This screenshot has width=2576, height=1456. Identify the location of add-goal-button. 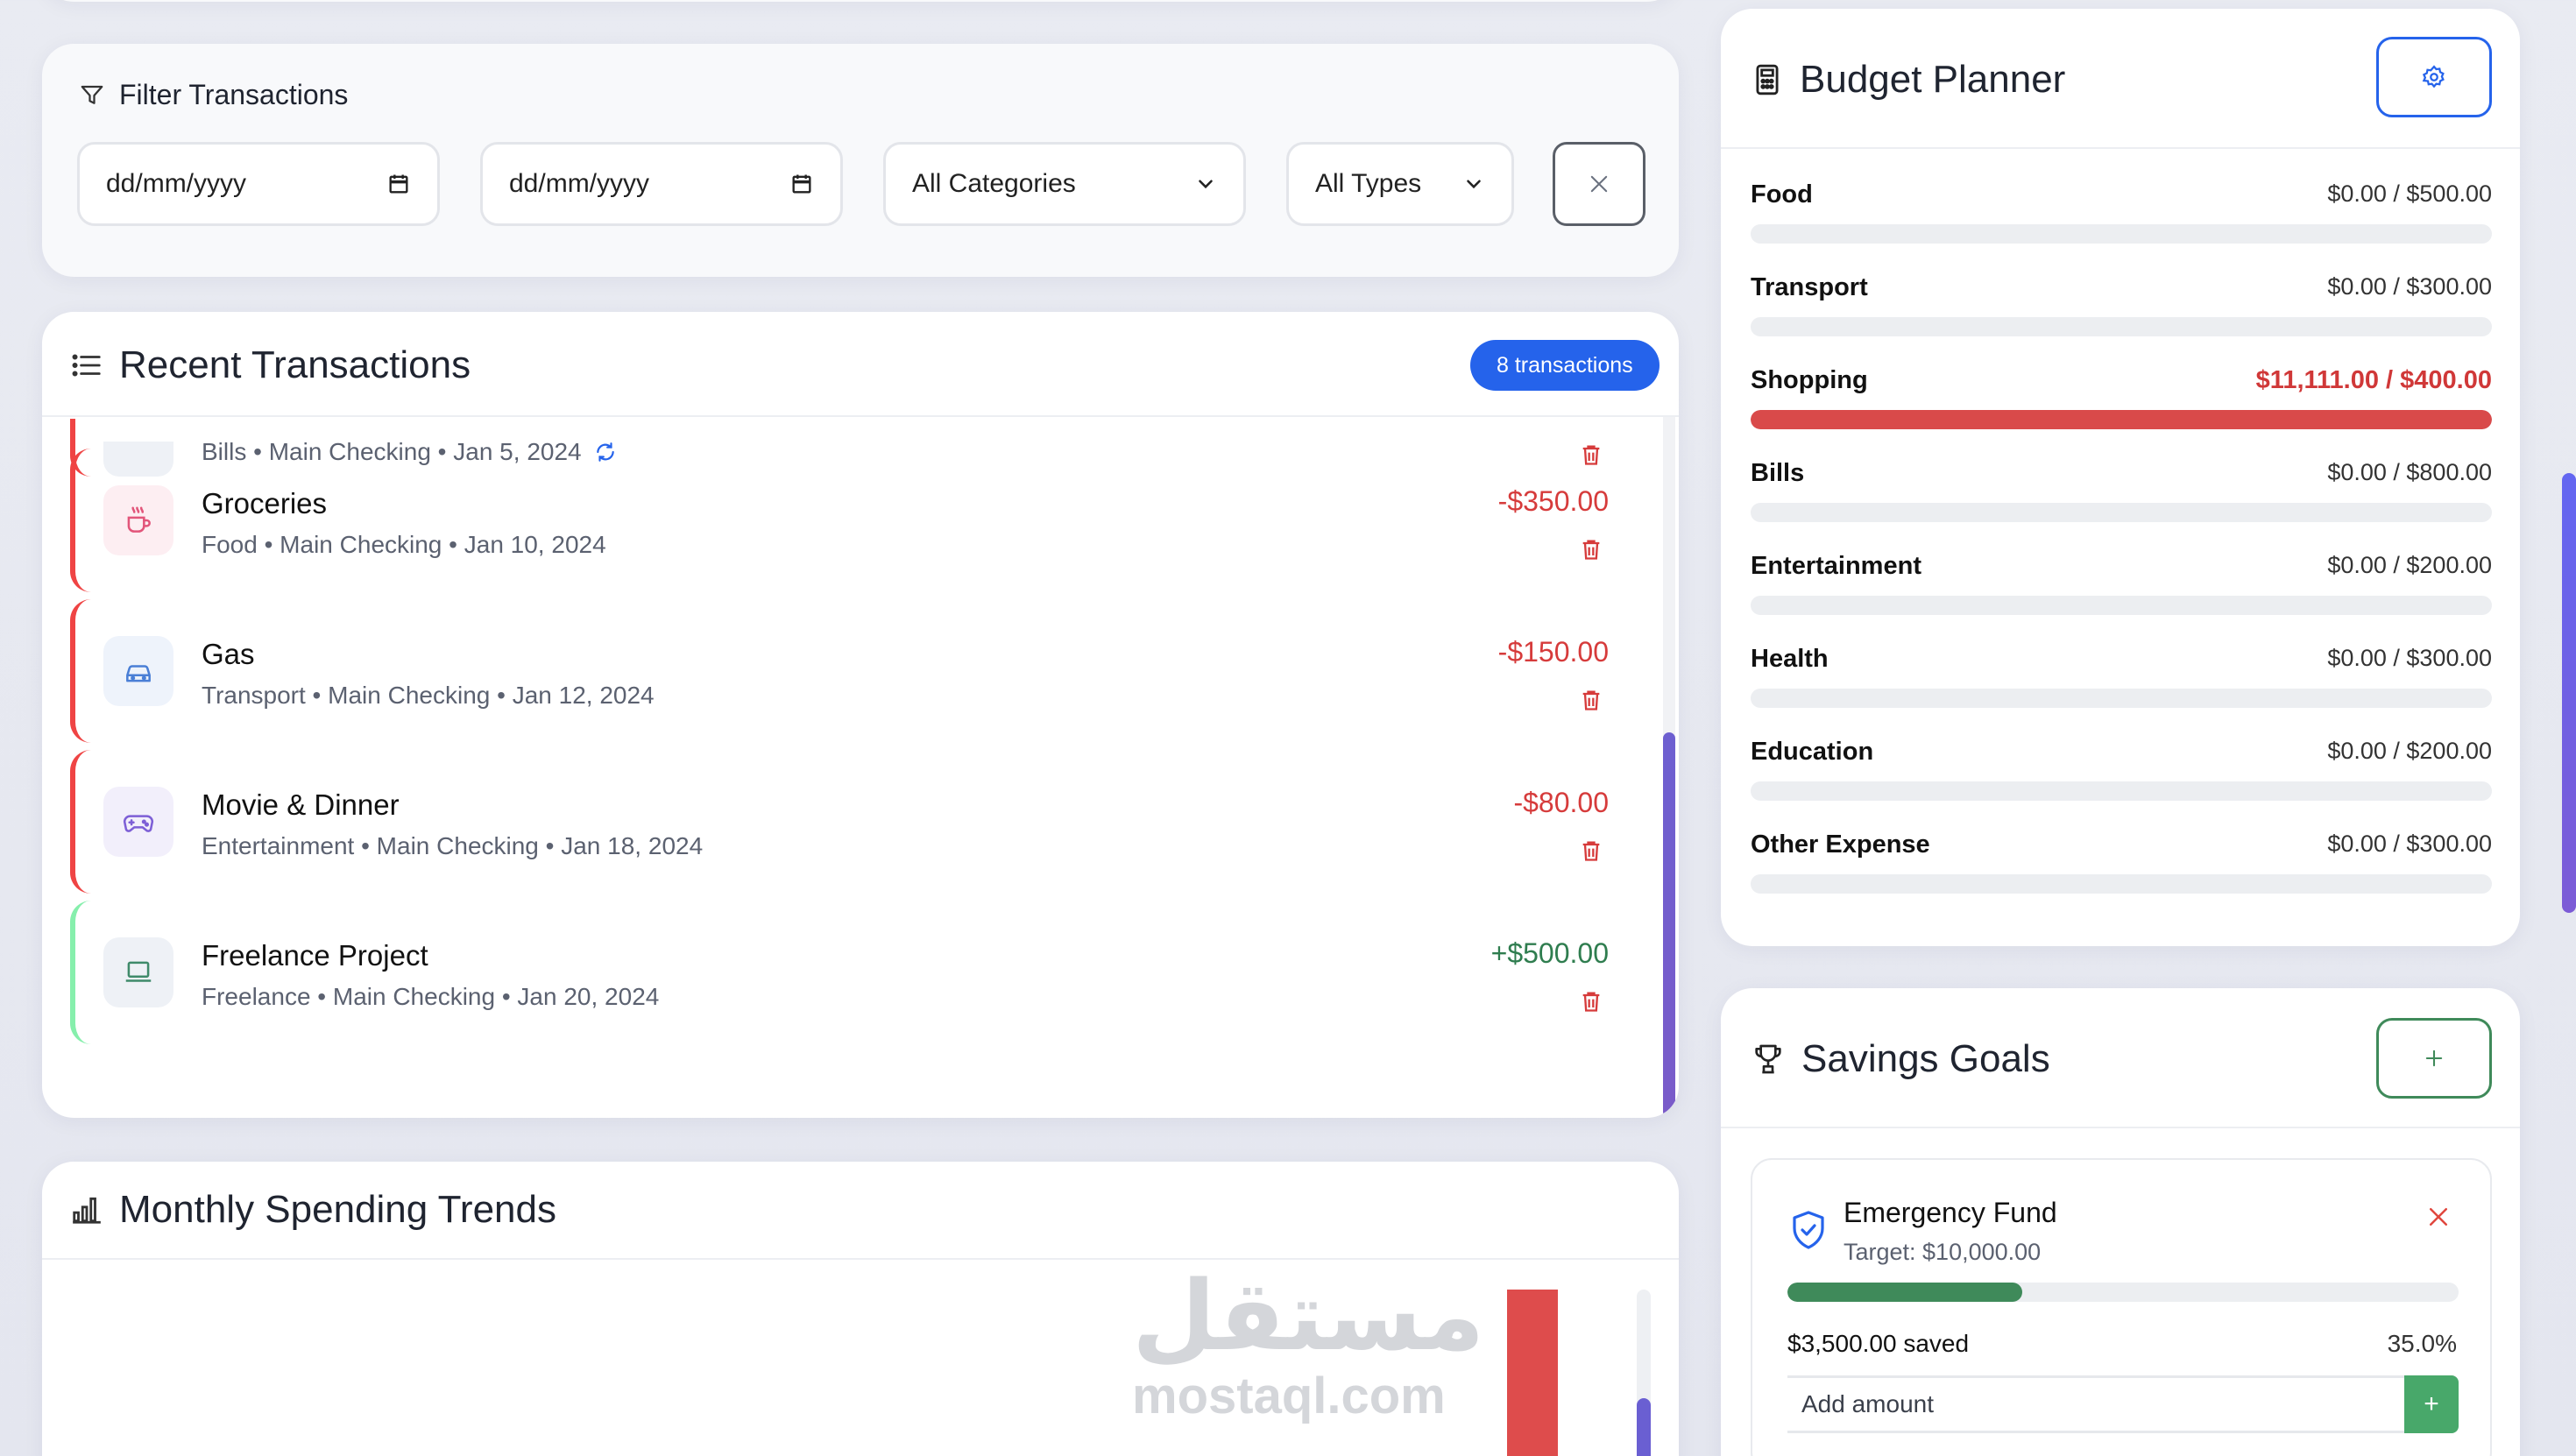
(2434, 1058).